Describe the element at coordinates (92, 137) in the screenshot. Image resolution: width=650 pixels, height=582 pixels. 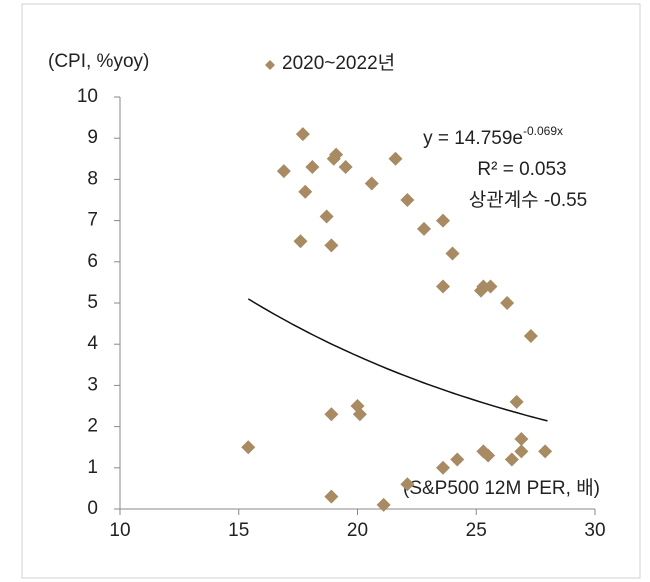
I see `y-tick-label: 9` at that location.